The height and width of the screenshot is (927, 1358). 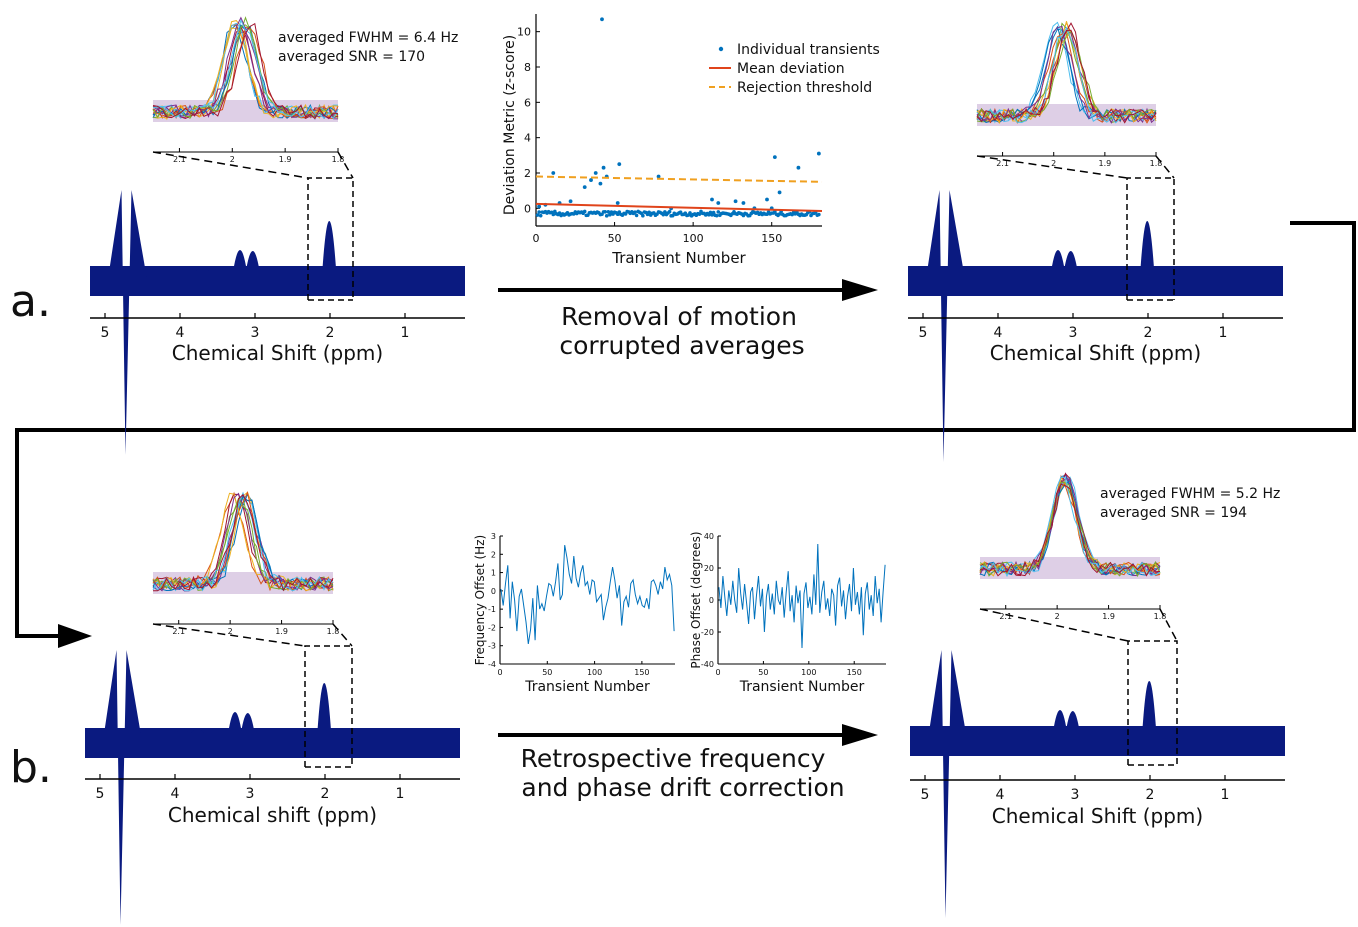 I want to click on y-tick-label: 10, so click(x=524, y=32).